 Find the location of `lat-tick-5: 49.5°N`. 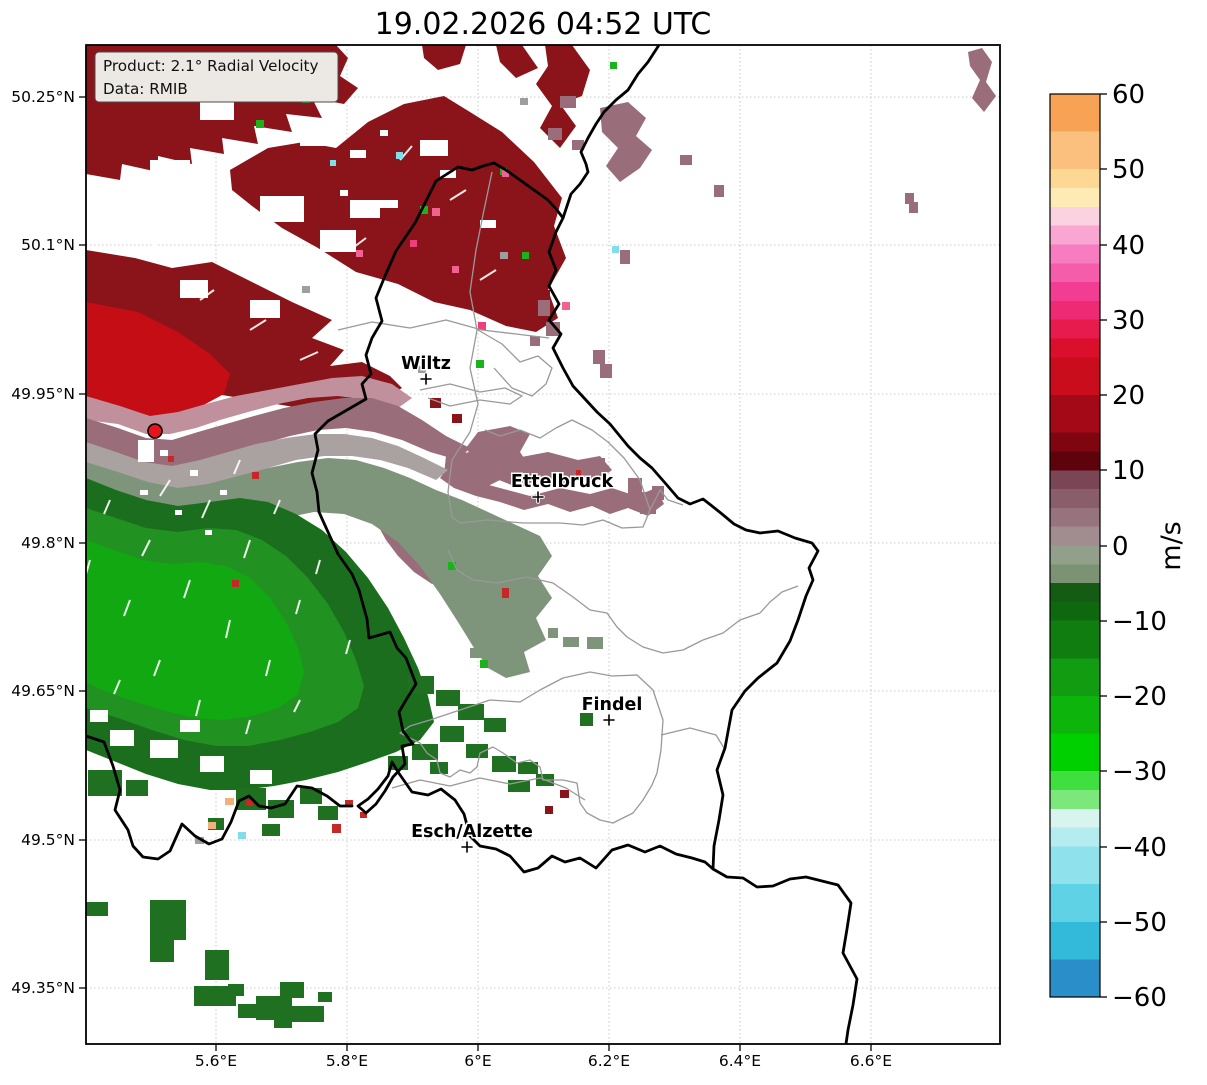

lat-tick-5: 49.5°N is located at coordinates (48, 840).